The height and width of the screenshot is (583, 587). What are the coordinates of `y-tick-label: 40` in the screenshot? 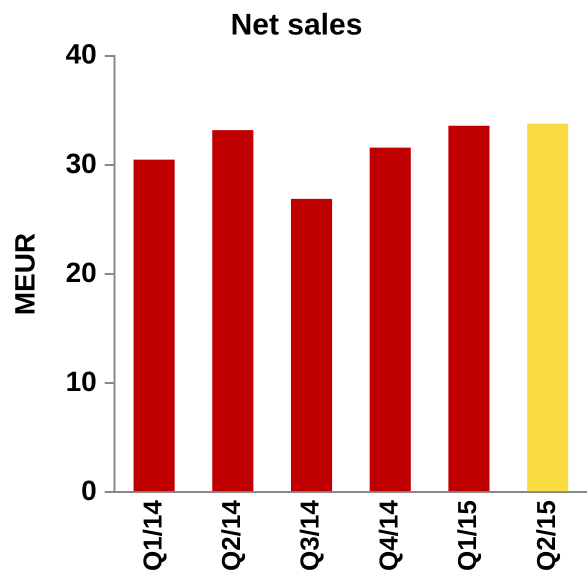 It's located at (81, 54).